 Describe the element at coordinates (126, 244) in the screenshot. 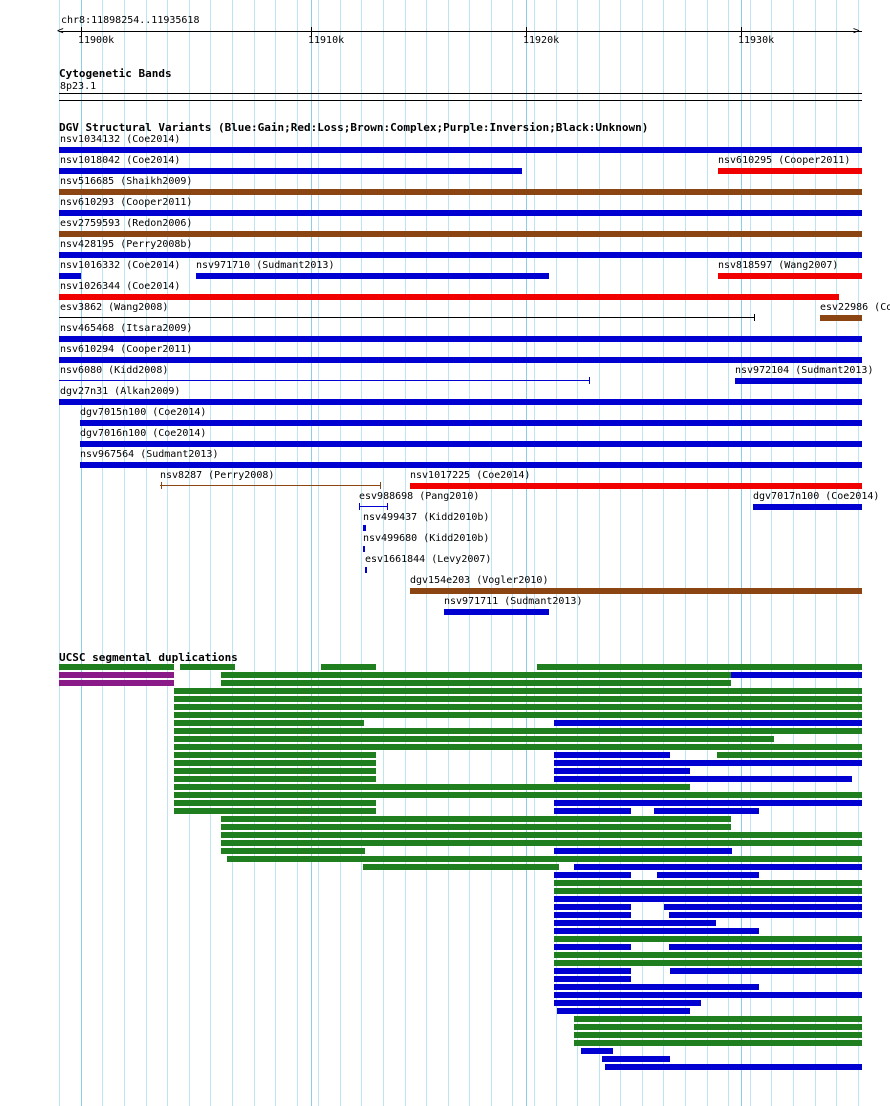

I see `dgv-feature-label: nsv428195 (Perry2008b)` at that location.